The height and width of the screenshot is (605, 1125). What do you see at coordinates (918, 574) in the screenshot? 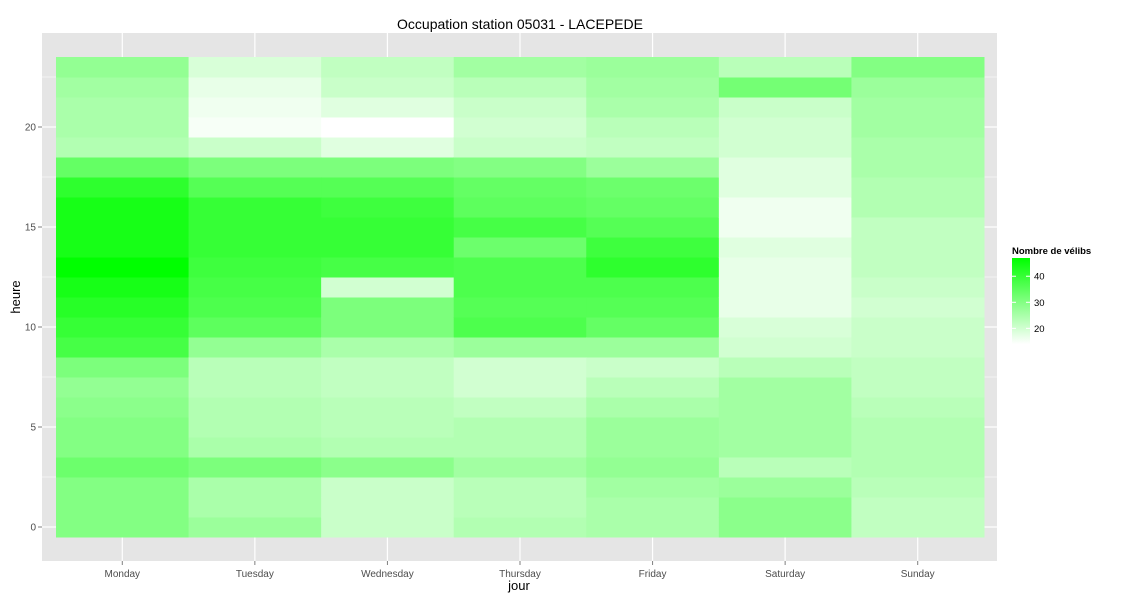
I see `x-tick-label: Sunday` at bounding box center [918, 574].